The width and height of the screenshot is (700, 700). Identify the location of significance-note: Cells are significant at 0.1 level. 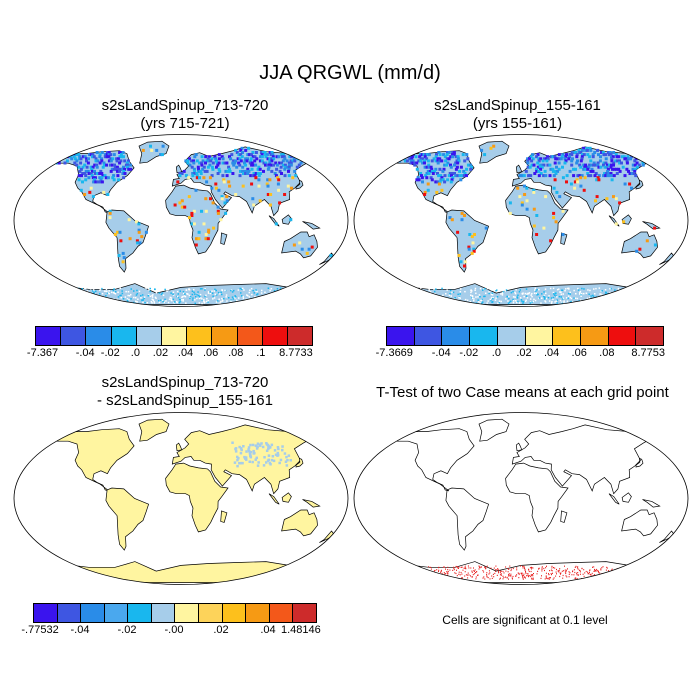
(525, 620).